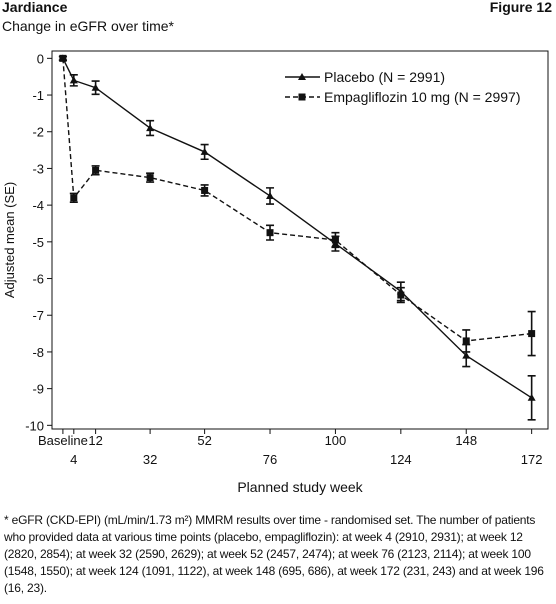  Describe the element at coordinates (34, 425) in the screenshot. I see `y-tick-label: -10` at that location.